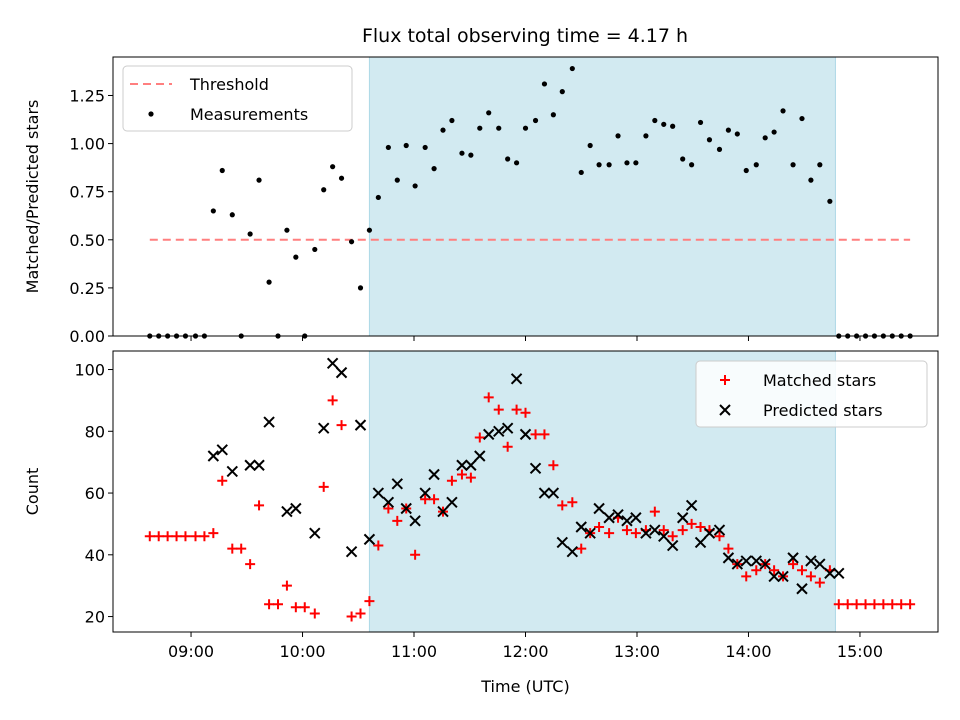 The image size is (960, 720). I want to click on legend-label: Matched stars, so click(819, 380).